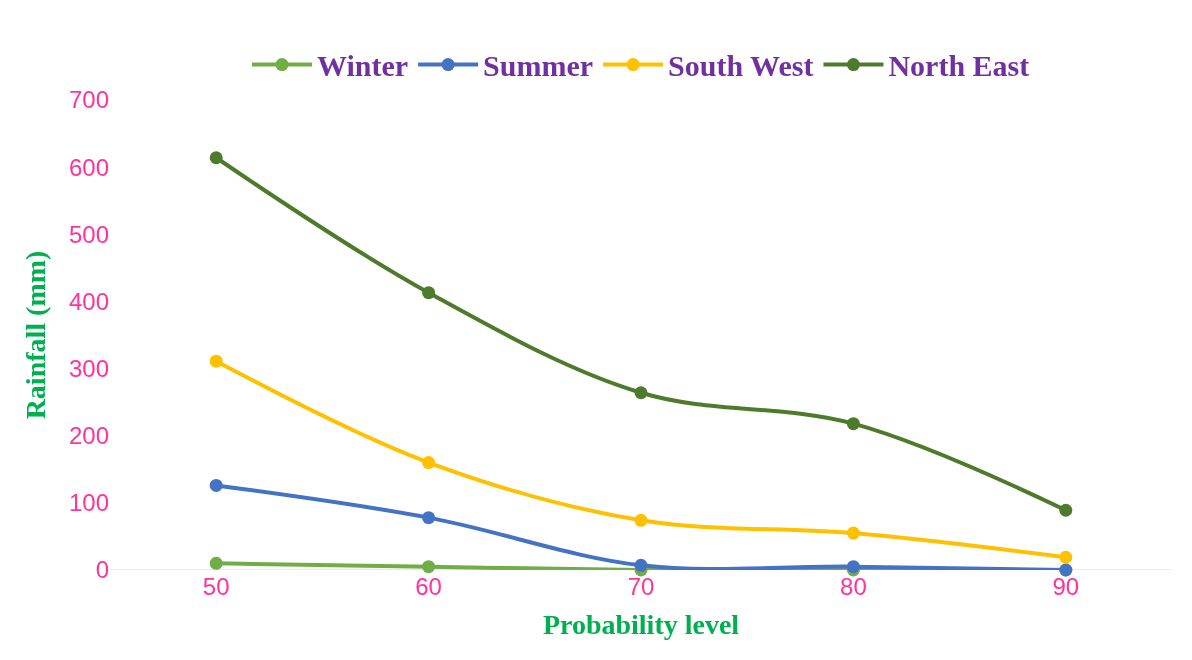  What do you see at coordinates (538, 66) in the screenshot?
I see `legend-label: Summer` at bounding box center [538, 66].